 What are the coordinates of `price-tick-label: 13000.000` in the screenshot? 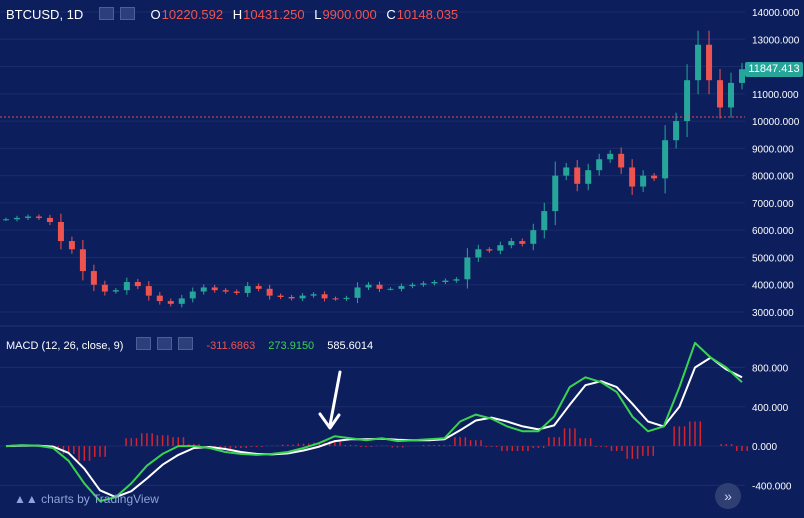 It's located at (776, 40).